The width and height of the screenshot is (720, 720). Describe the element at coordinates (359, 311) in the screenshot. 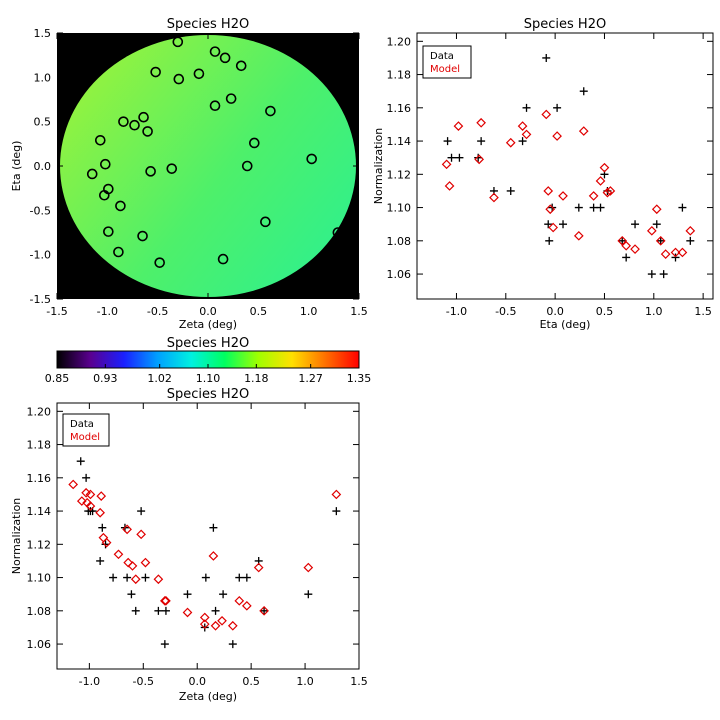

I see `map-x-tick-label: 1.5` at that location.